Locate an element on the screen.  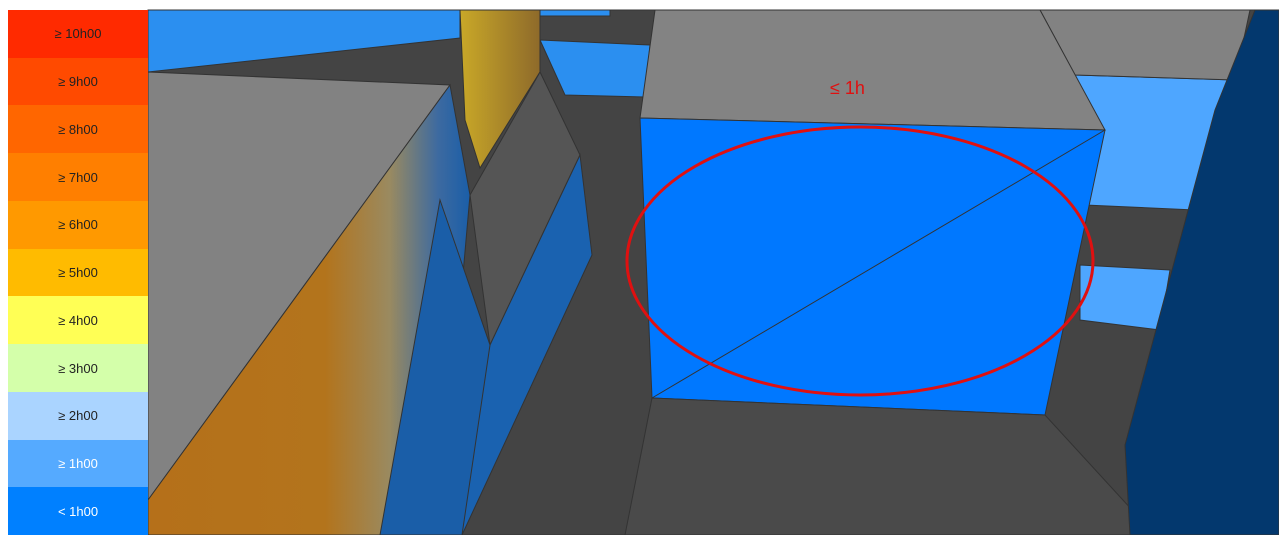
legend-item: ≥ 4h00 is located at coordinates (78, 320).